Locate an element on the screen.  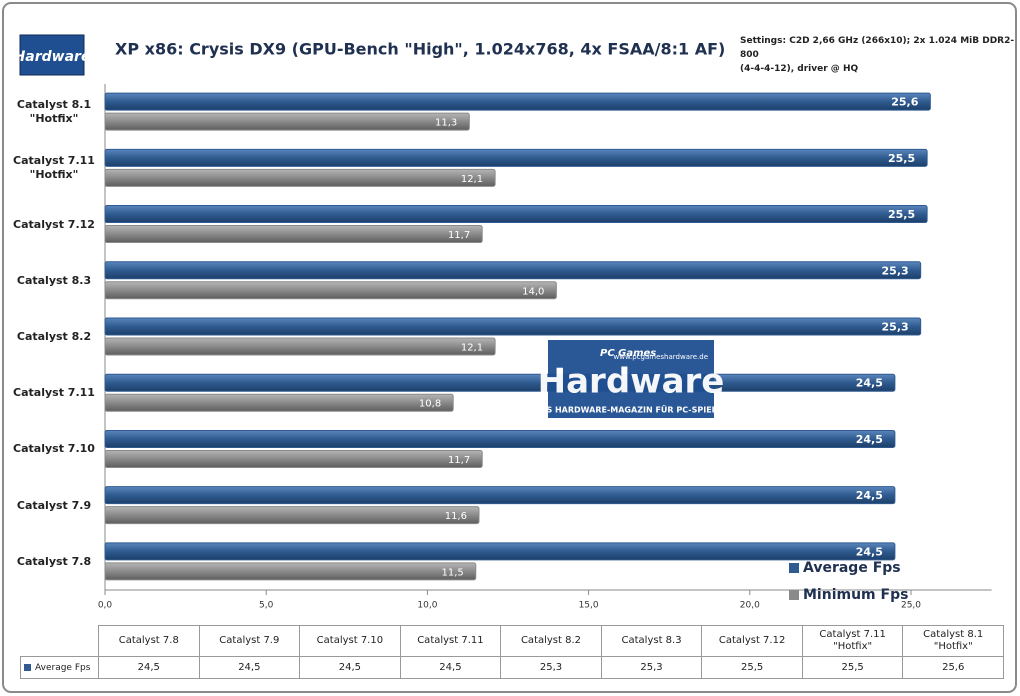
y-tick-label: Catalyst 7.9 is located at coordinates (54, 505).